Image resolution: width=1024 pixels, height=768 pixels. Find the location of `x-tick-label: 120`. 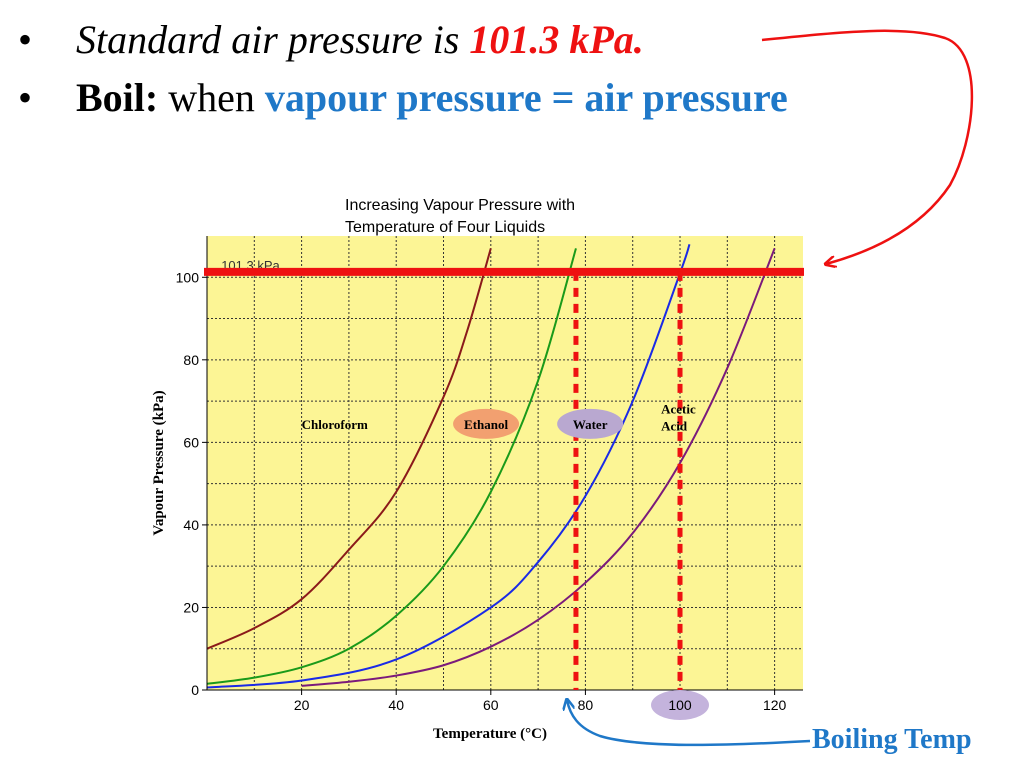

x-tick-label: 120 is located at coordinates (775, 705).